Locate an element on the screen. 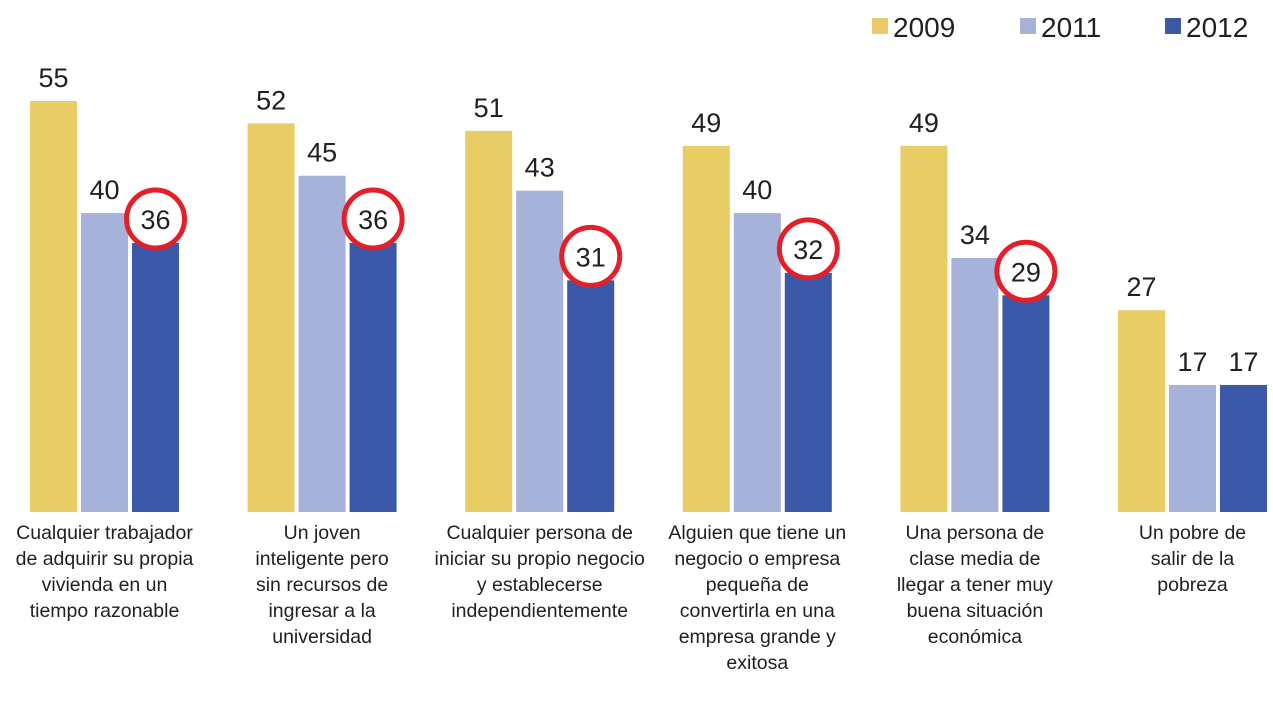  value-label: 27 is located at coordinates (1141, 287).